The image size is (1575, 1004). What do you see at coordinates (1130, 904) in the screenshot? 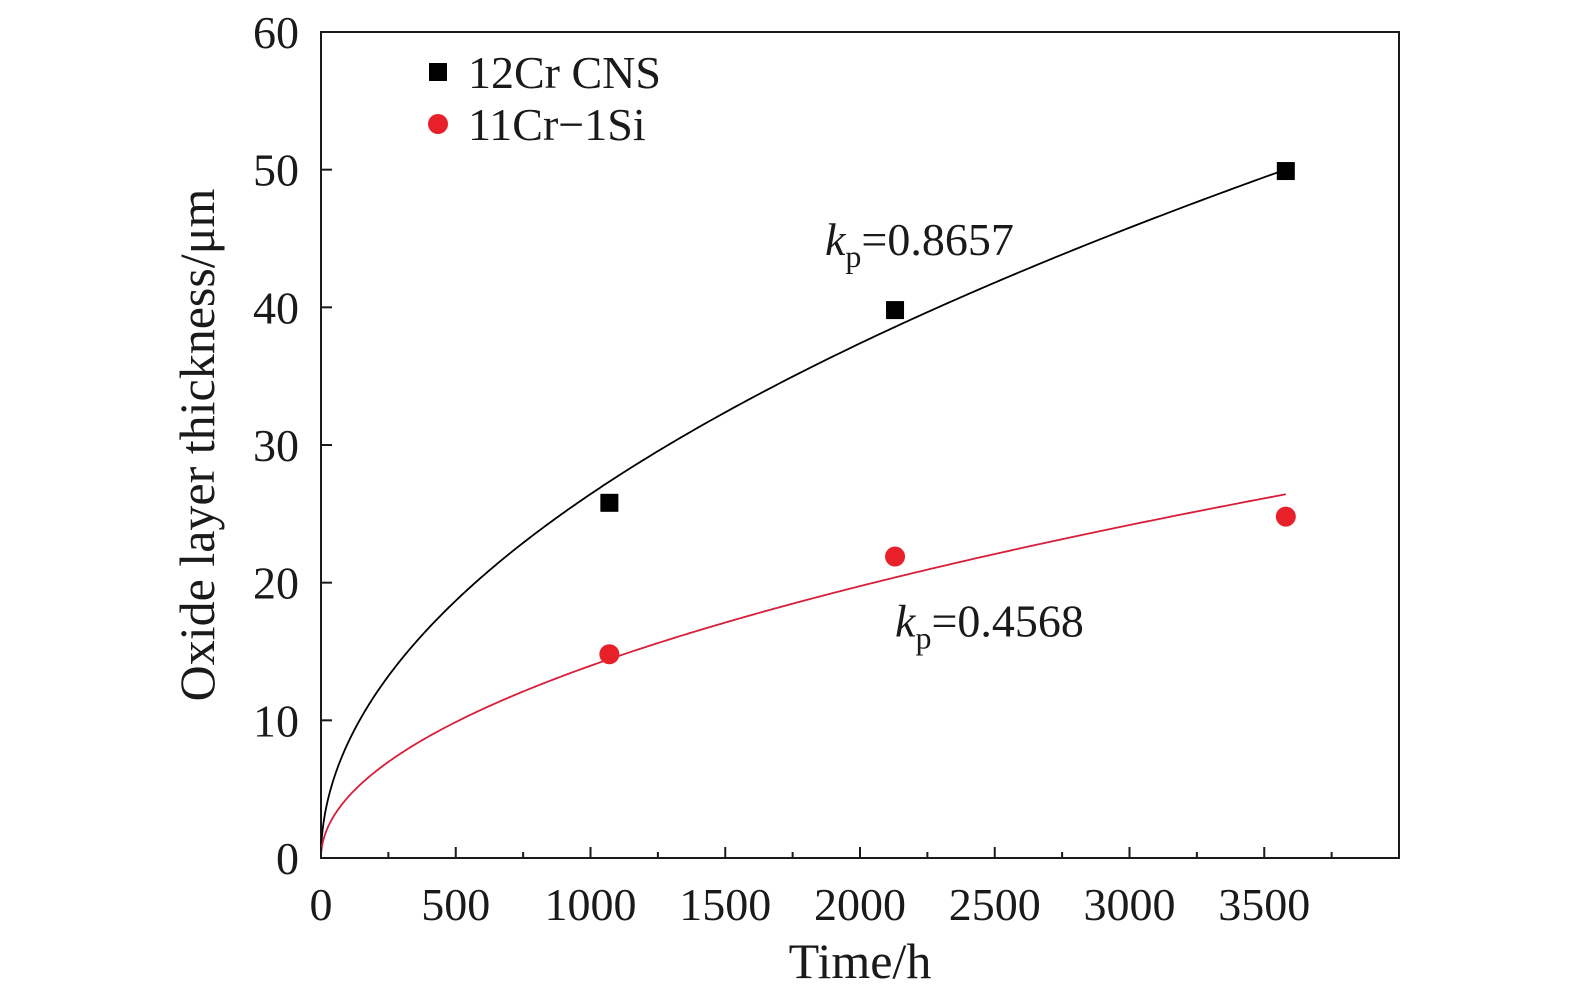
I see `x-tick-label: 3000` at bounding box center [1130, 904].